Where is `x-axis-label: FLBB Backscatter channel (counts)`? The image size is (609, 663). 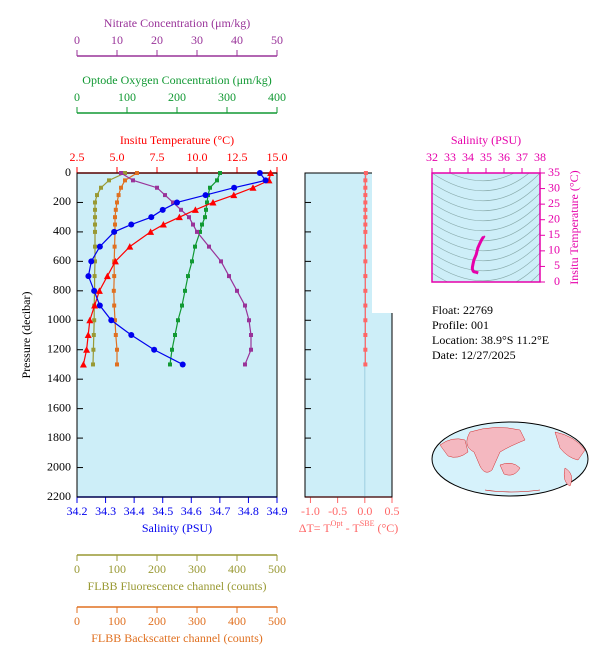
x-axis-label: FLBB Backscatter channel (counts) is located at coordinates (177, 638).